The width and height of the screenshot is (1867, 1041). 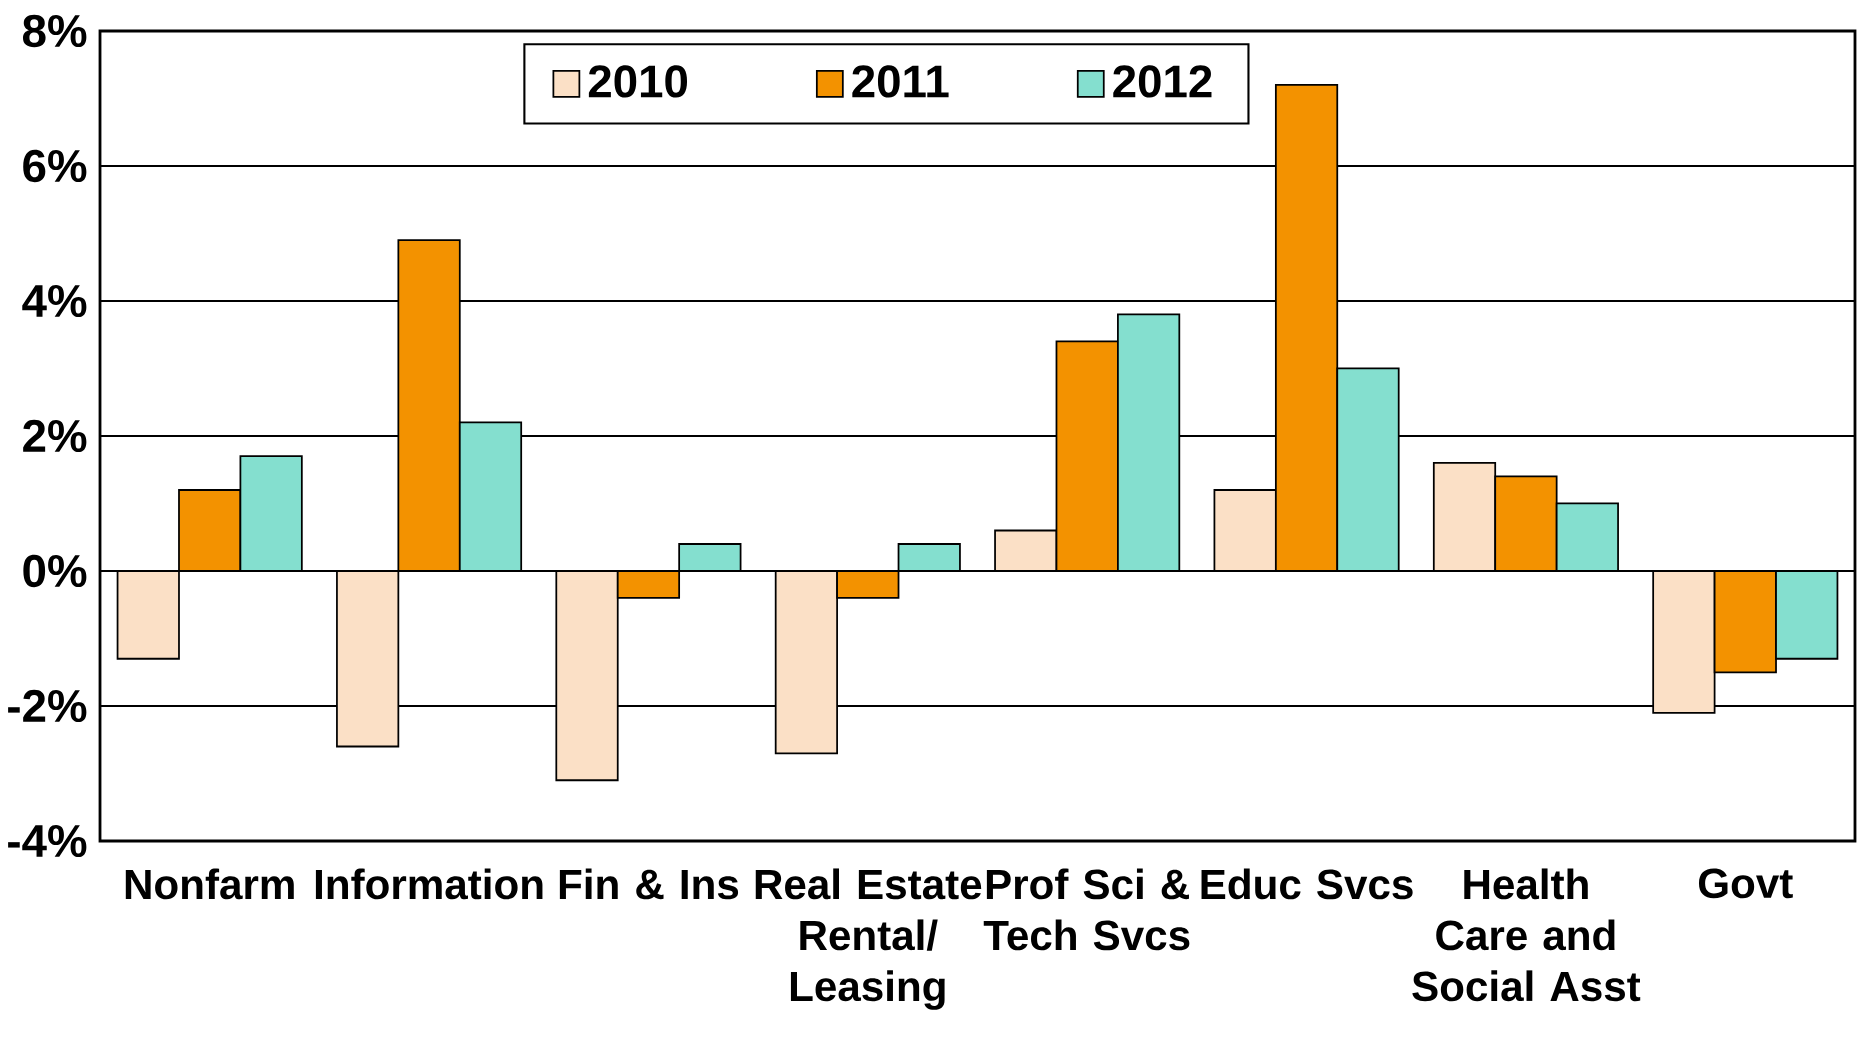 I want to click on legend-label: 2011, so click(x=900, y=81).